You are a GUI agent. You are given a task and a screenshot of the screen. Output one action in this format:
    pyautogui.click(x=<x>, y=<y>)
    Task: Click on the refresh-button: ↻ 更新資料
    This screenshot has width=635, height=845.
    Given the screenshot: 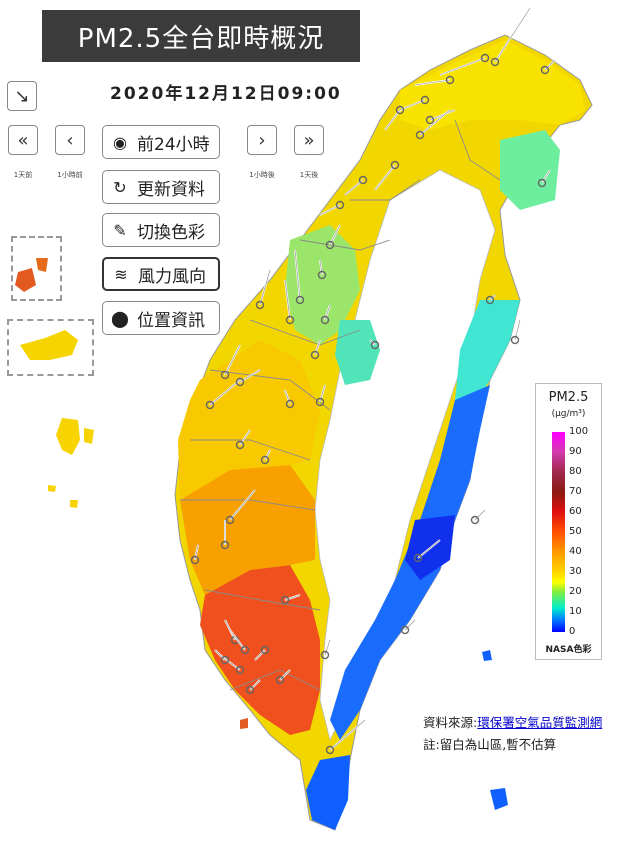 What is the action you would take?
    pyautogui.click(x=161, y=187)
    